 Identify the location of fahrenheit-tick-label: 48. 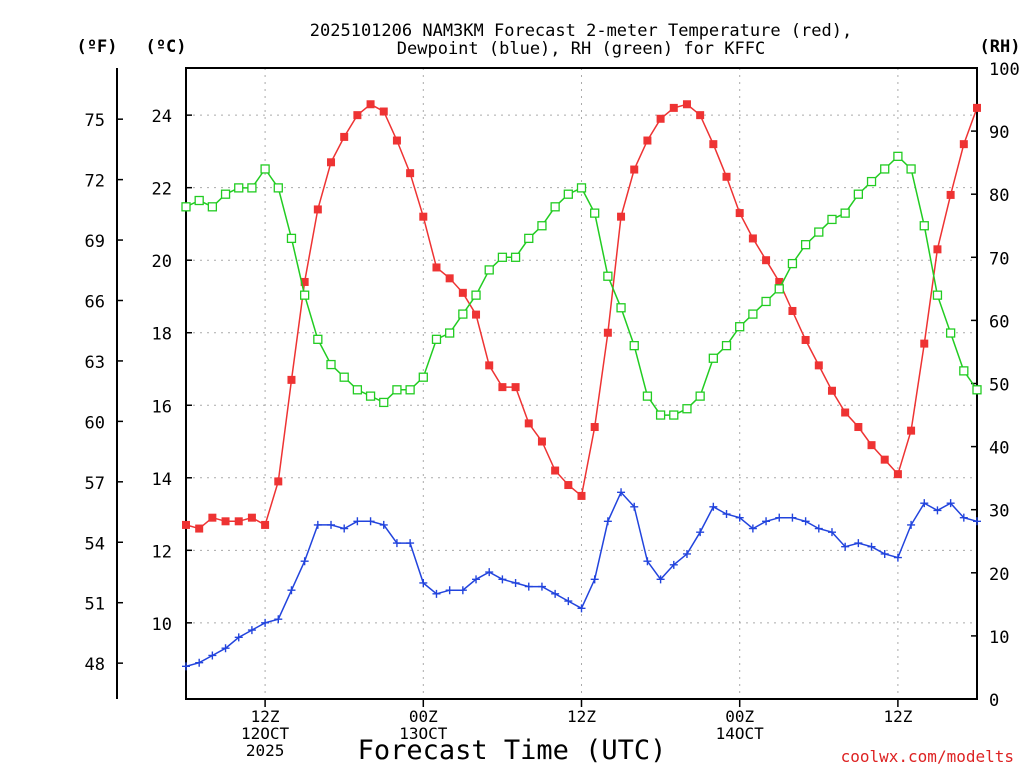
(95, 665).